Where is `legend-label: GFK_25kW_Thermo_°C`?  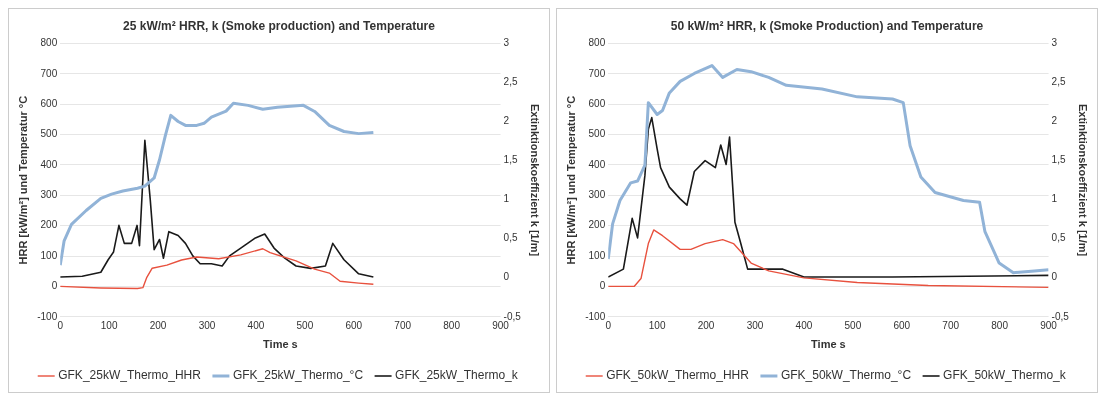
legend-label: GFK_25kW_Thermo_°C is located at coordinates (298, 375).